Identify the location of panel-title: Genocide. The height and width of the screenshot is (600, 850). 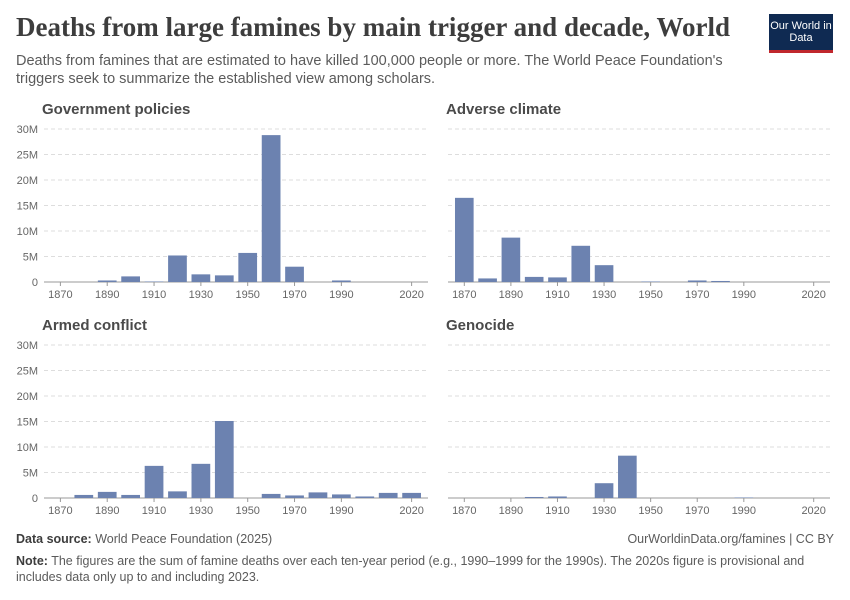
(480, 325).